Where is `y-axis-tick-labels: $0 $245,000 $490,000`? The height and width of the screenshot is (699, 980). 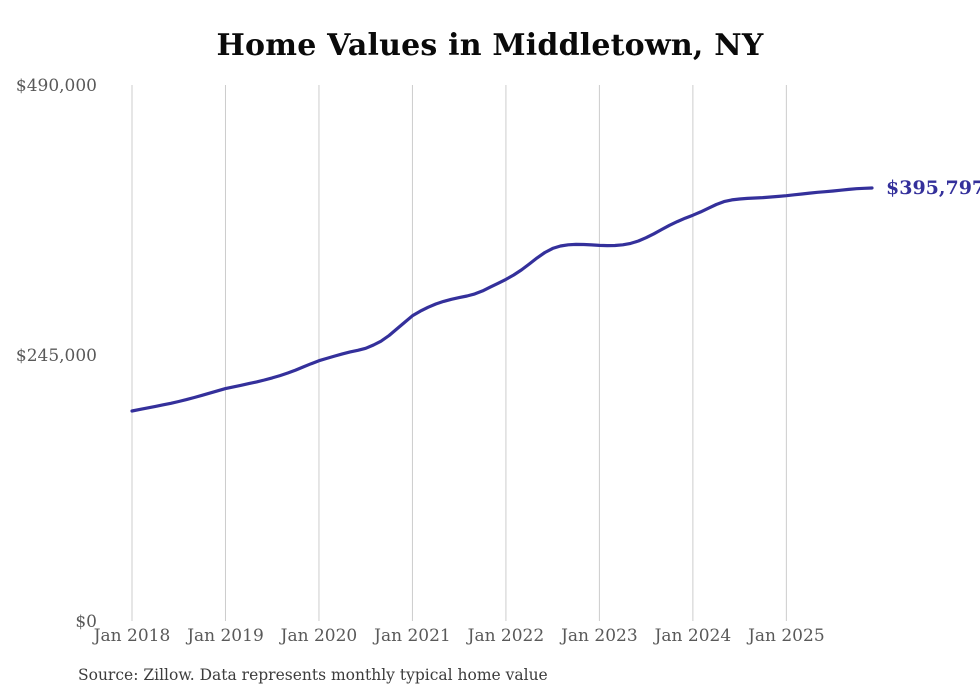 y-axis-tick-labels: $0 $245,000 $490,000 is located at coordinates (56, 354).